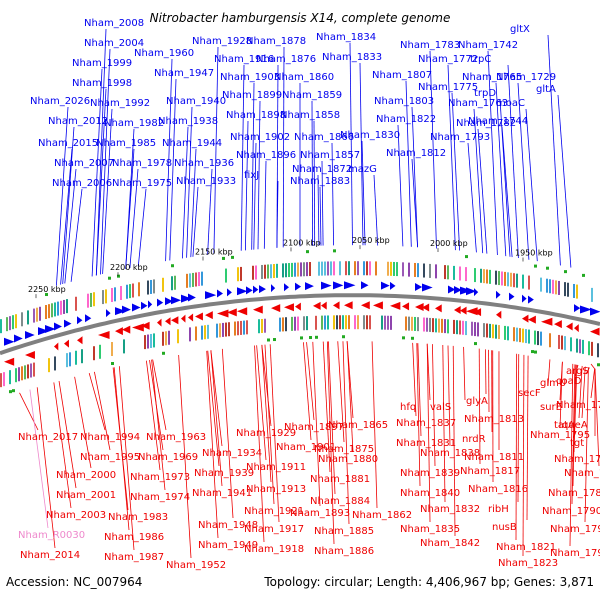  Describe the element at coordinates (82, 183) in the screenshot. I see `gene-label-forward: Nham_2006` at that location.